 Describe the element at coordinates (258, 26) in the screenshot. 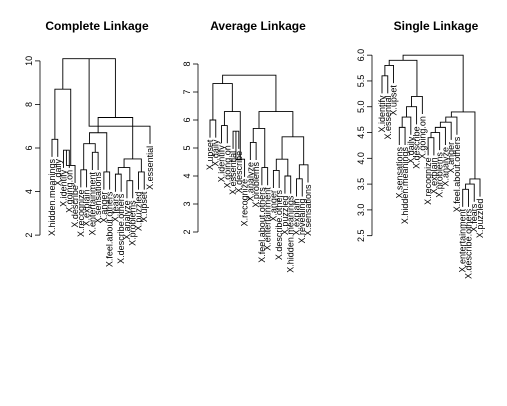

I see `chart-title: Average Linkage` at that location.